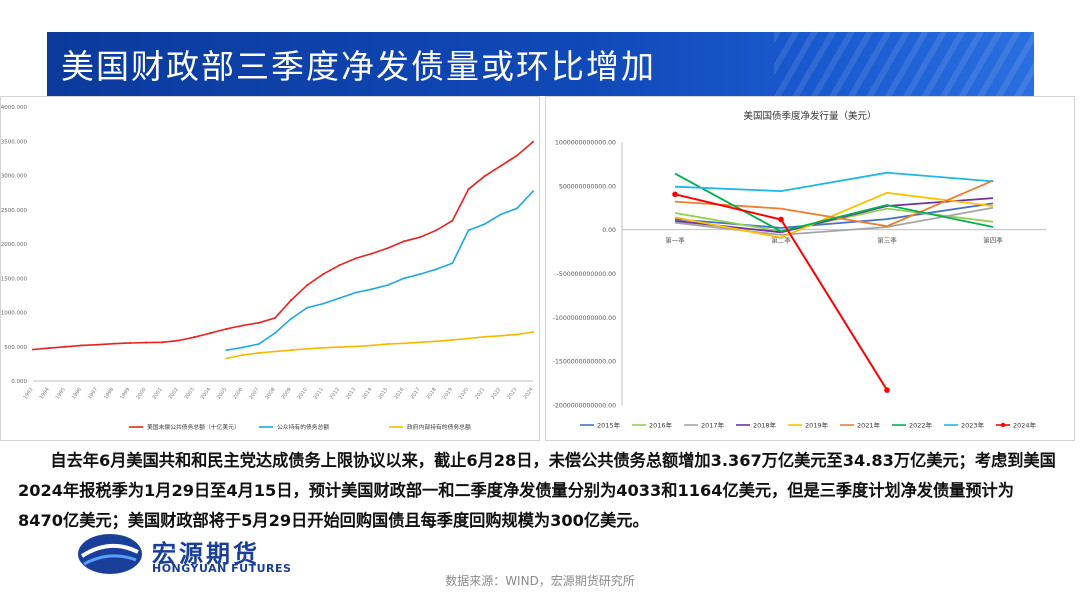  Describe the element at coordinates (222, 568) in the screenshot. I see `logo-english-name: HONGYUAN FUTURES` at that location.